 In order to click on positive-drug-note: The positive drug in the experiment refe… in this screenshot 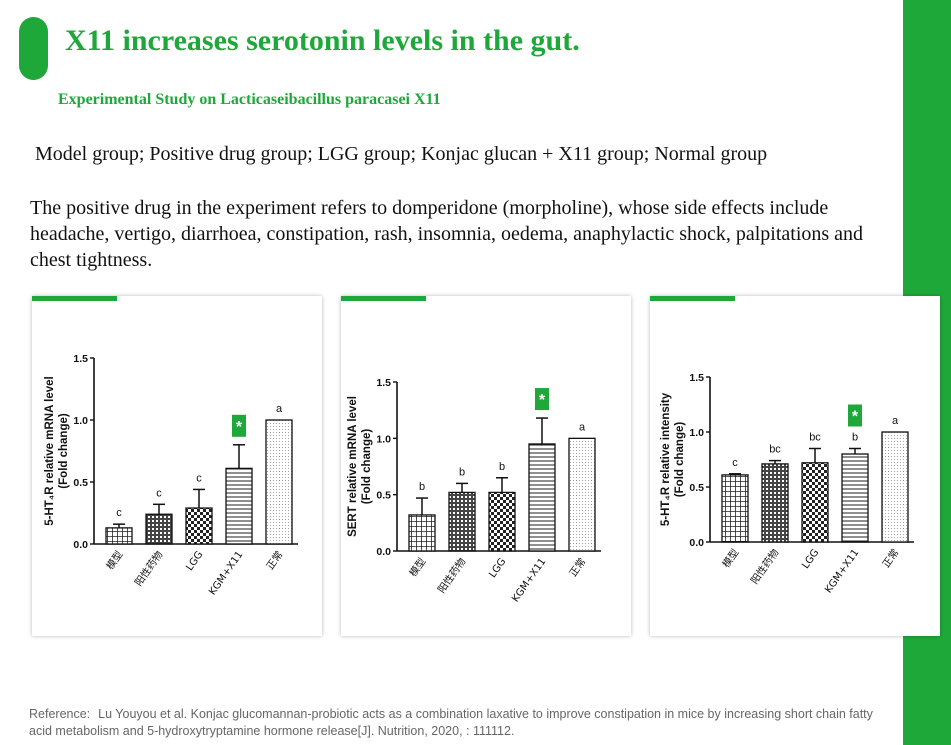, I will do `click(447, 234)`.